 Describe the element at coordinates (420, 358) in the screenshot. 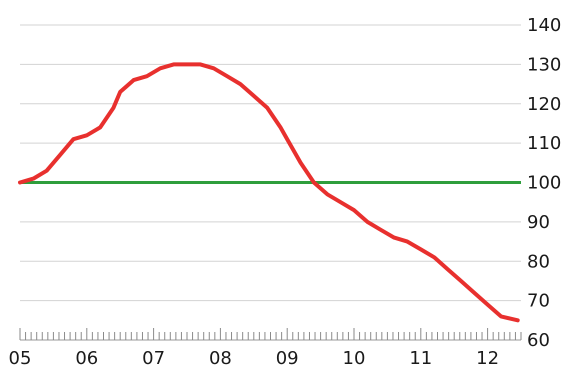

I see `x-tick-label-11: 11` at that location.